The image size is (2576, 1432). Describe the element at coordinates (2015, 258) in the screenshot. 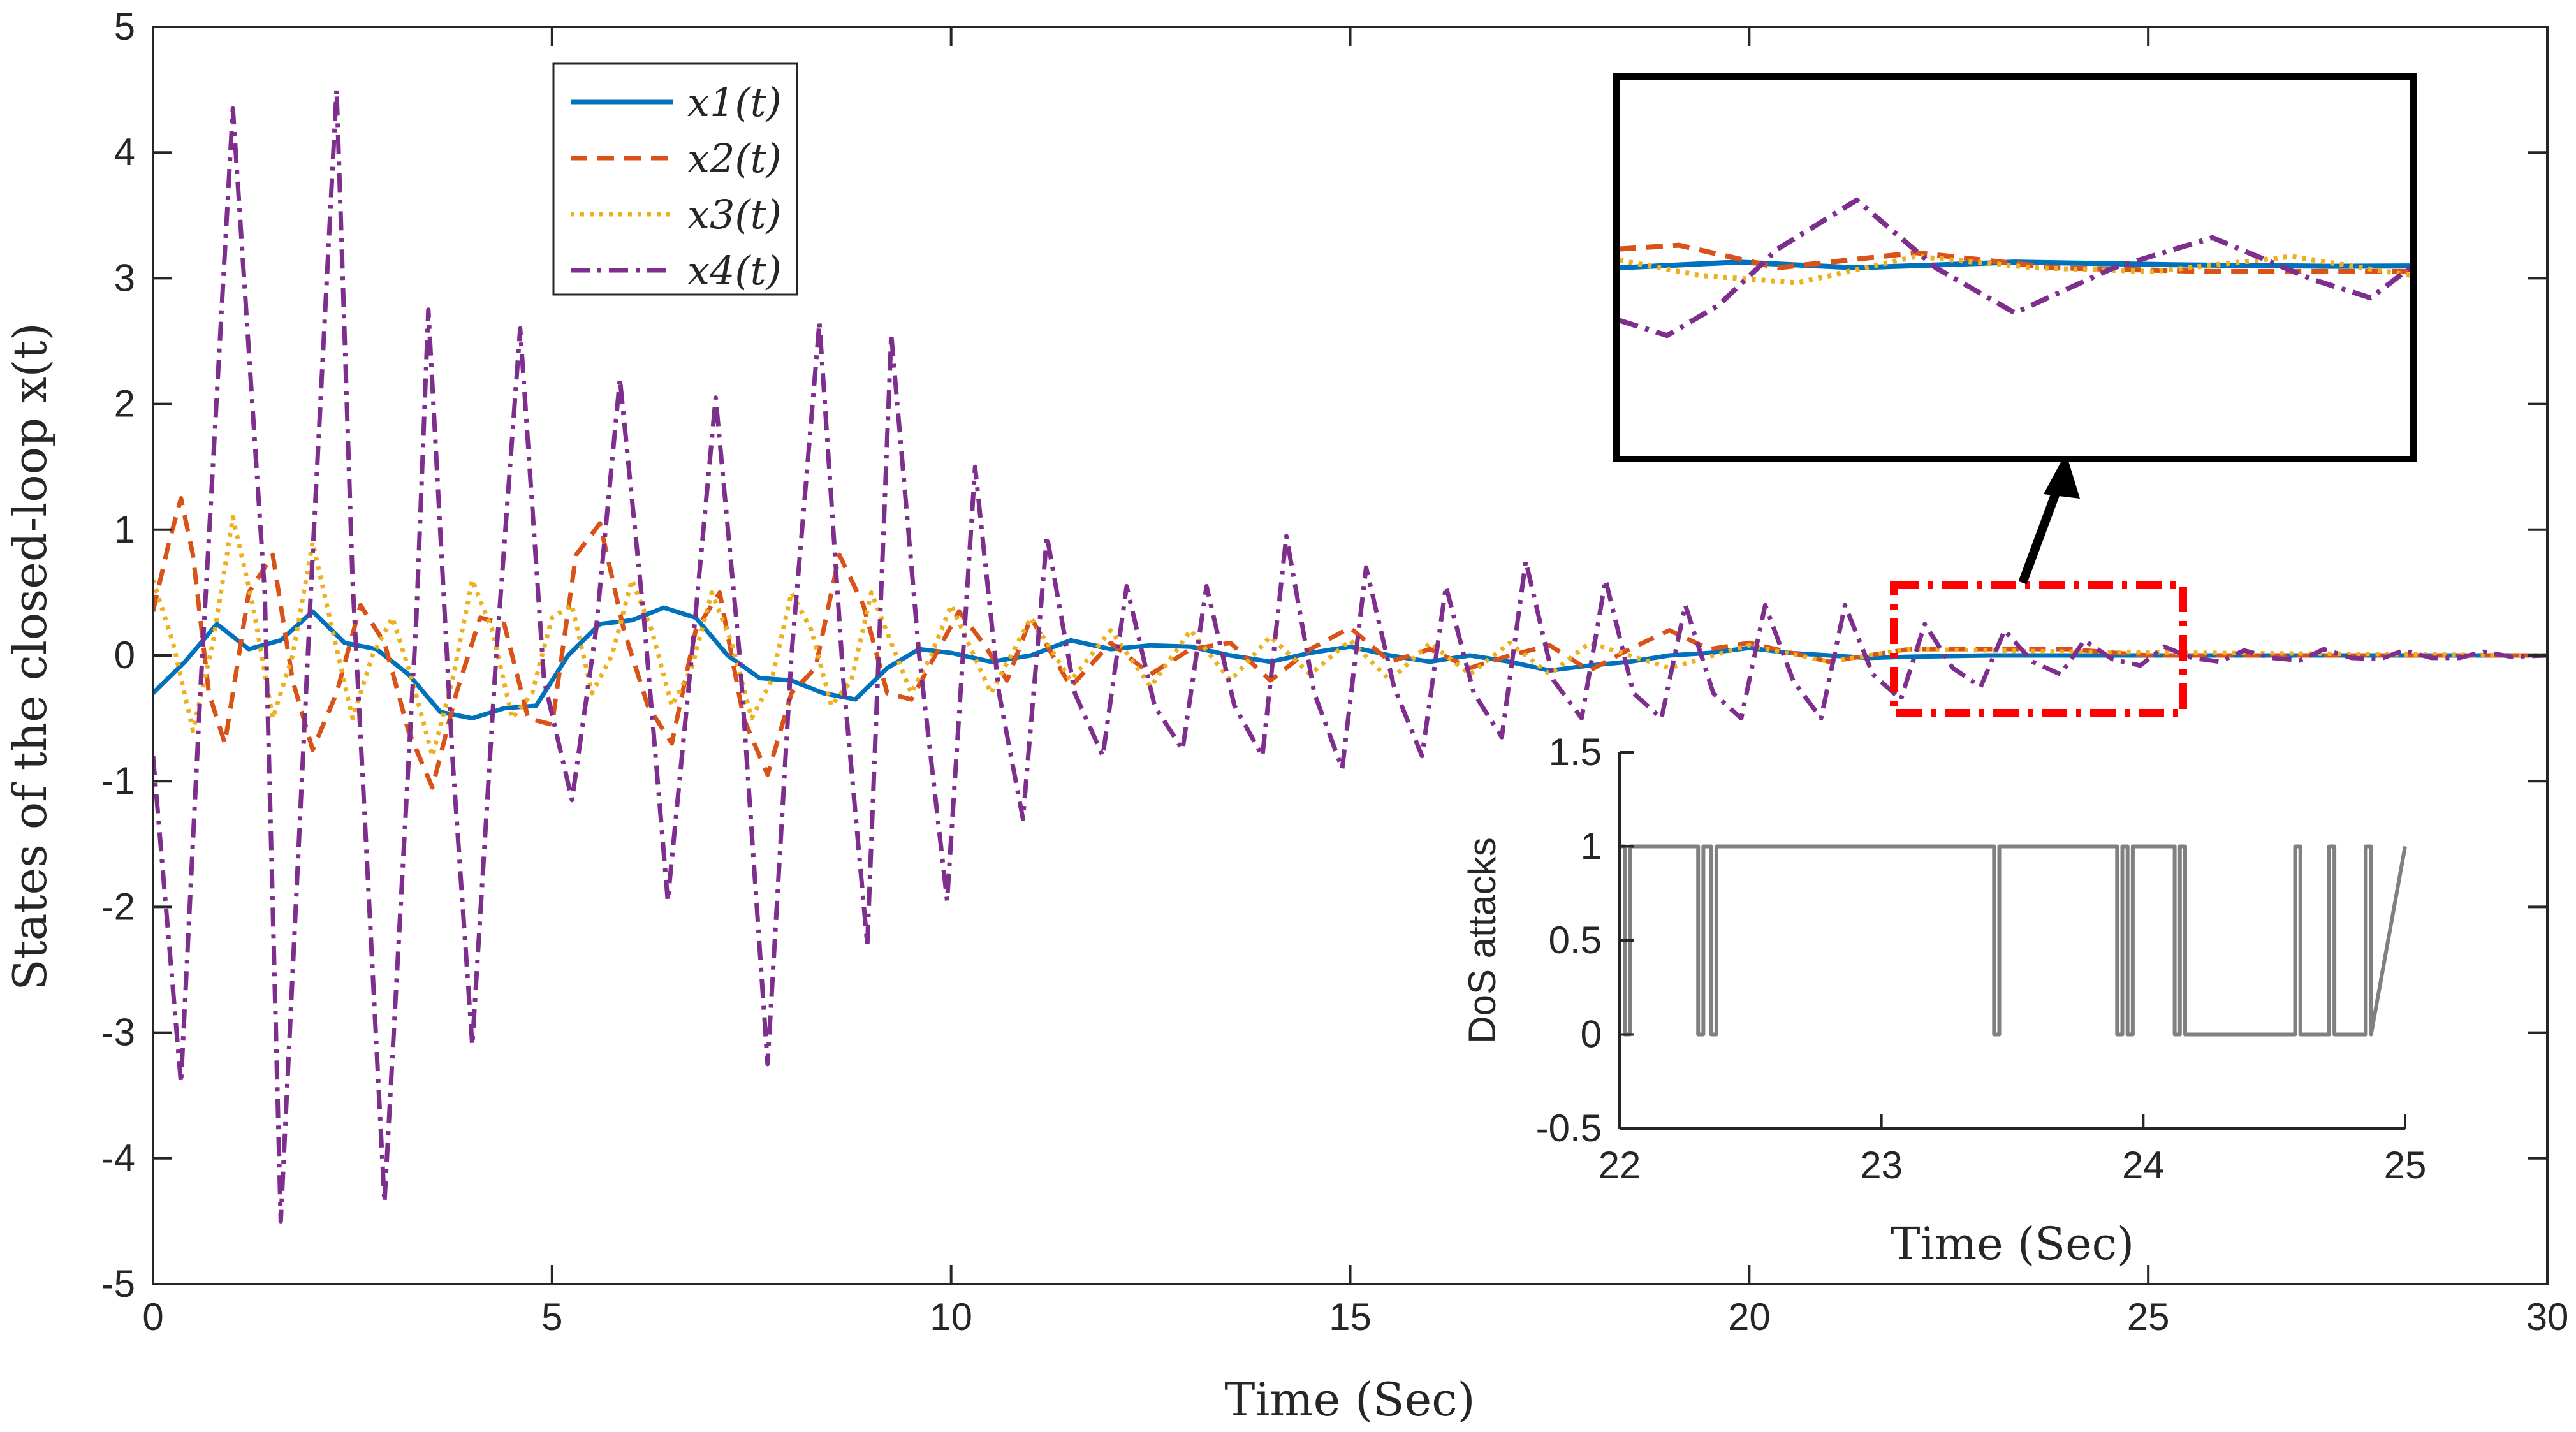

I see `series-line-x2-t` at that location.